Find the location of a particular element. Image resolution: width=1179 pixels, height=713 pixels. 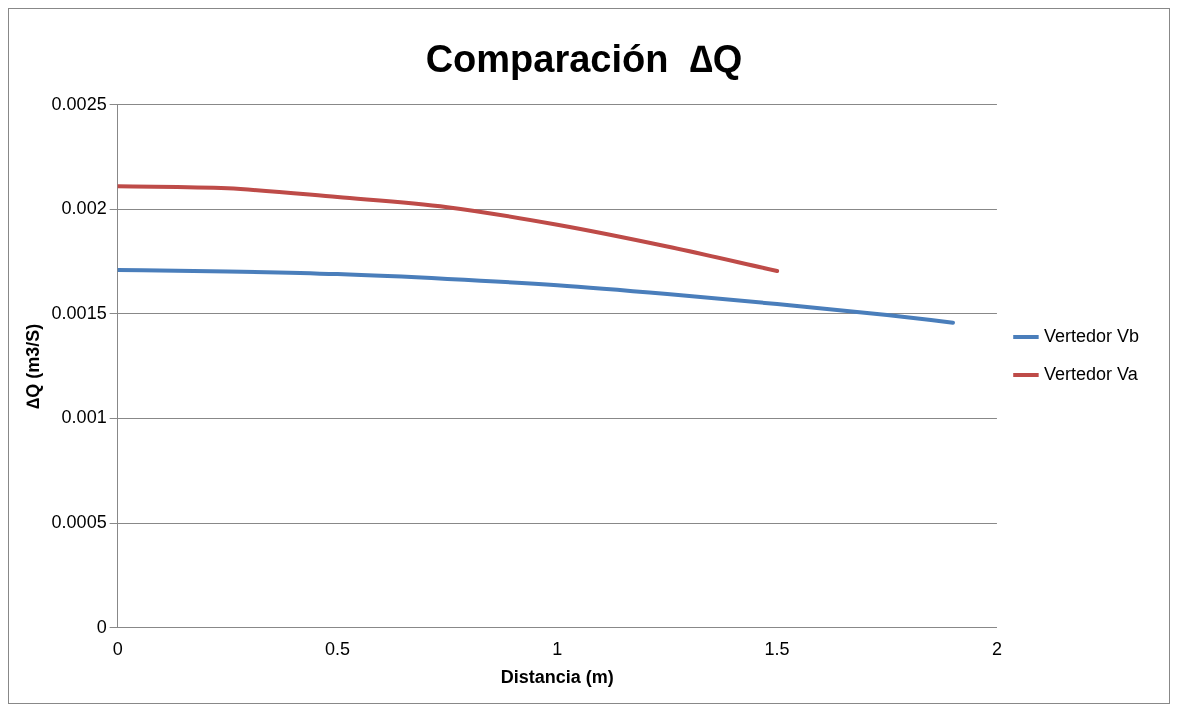

legend-label: Vertedor Vb is located at coordinates (1091, 335).